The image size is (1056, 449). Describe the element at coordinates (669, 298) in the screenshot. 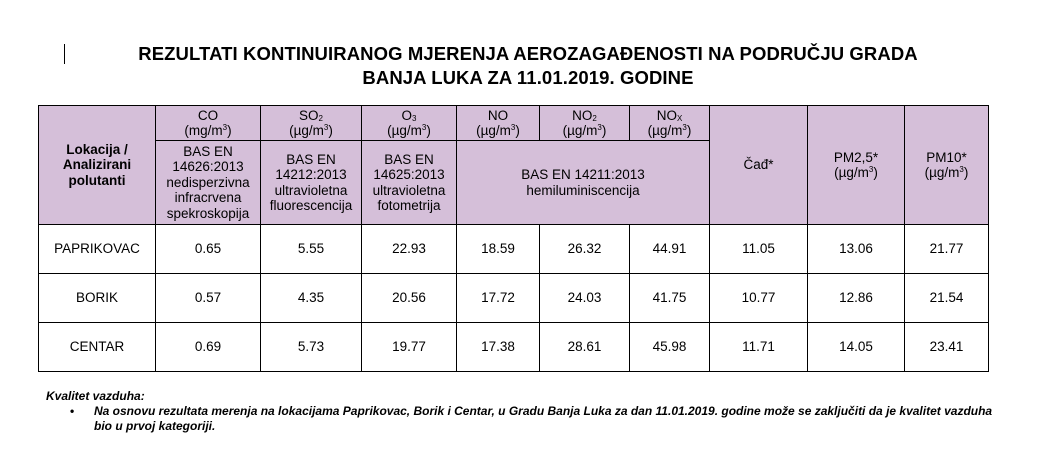

I see `value-cell: 41.75` at that location.